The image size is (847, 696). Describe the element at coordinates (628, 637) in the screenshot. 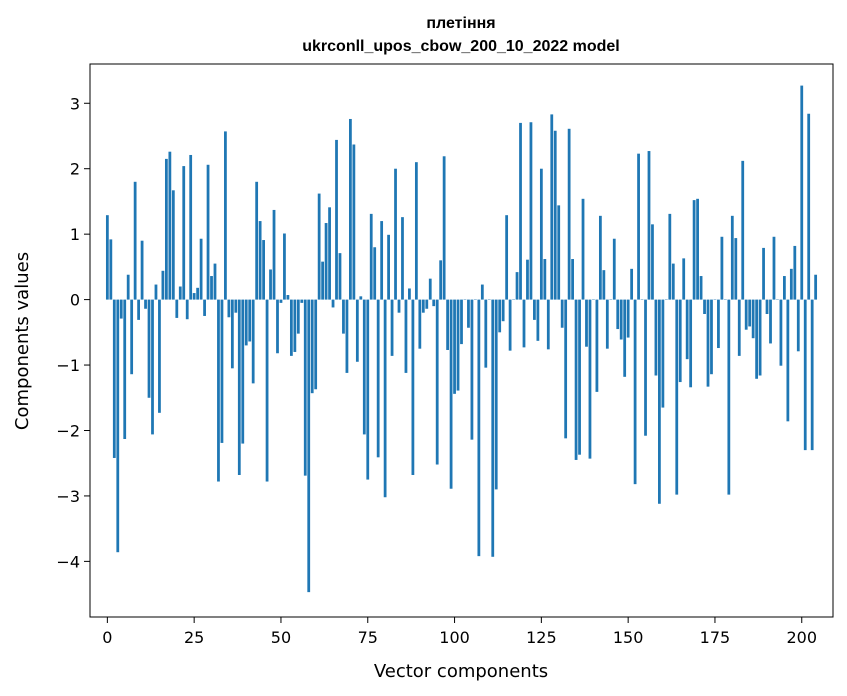

I see `x-tick-label: 150` at that location.